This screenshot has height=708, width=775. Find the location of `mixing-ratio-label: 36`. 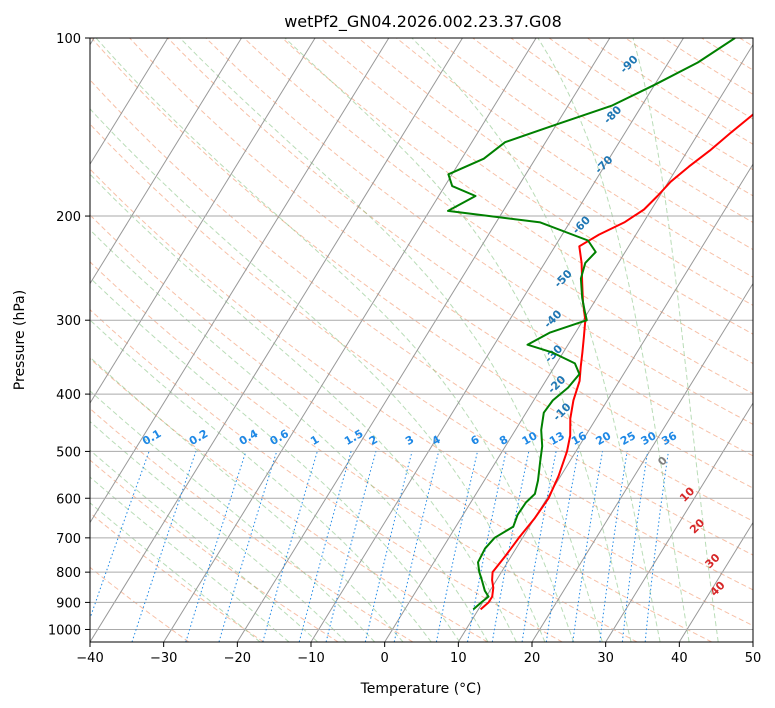

mixing-ratio-label: 36 is located at coordinates (669, 438).